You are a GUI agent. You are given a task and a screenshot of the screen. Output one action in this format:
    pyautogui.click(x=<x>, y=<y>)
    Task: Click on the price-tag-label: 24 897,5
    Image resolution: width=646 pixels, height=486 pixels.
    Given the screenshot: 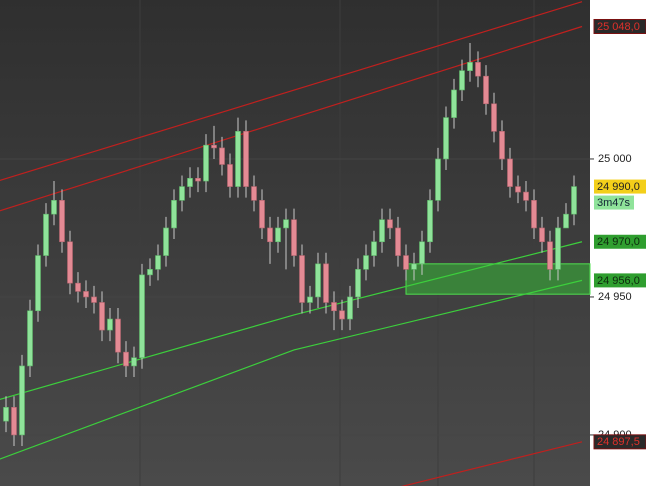 What is the action you would take?
    pyautogui.click(x=618, y=442)
    